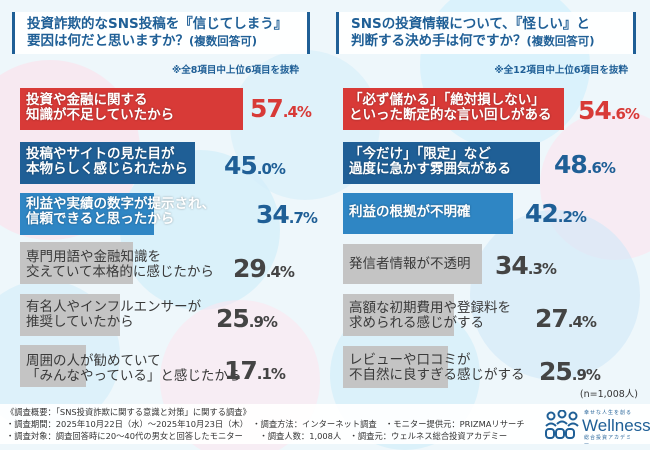  Describe the element at coordinates (250, 268) in the screenshot. I see `value-int: 29` at that location.